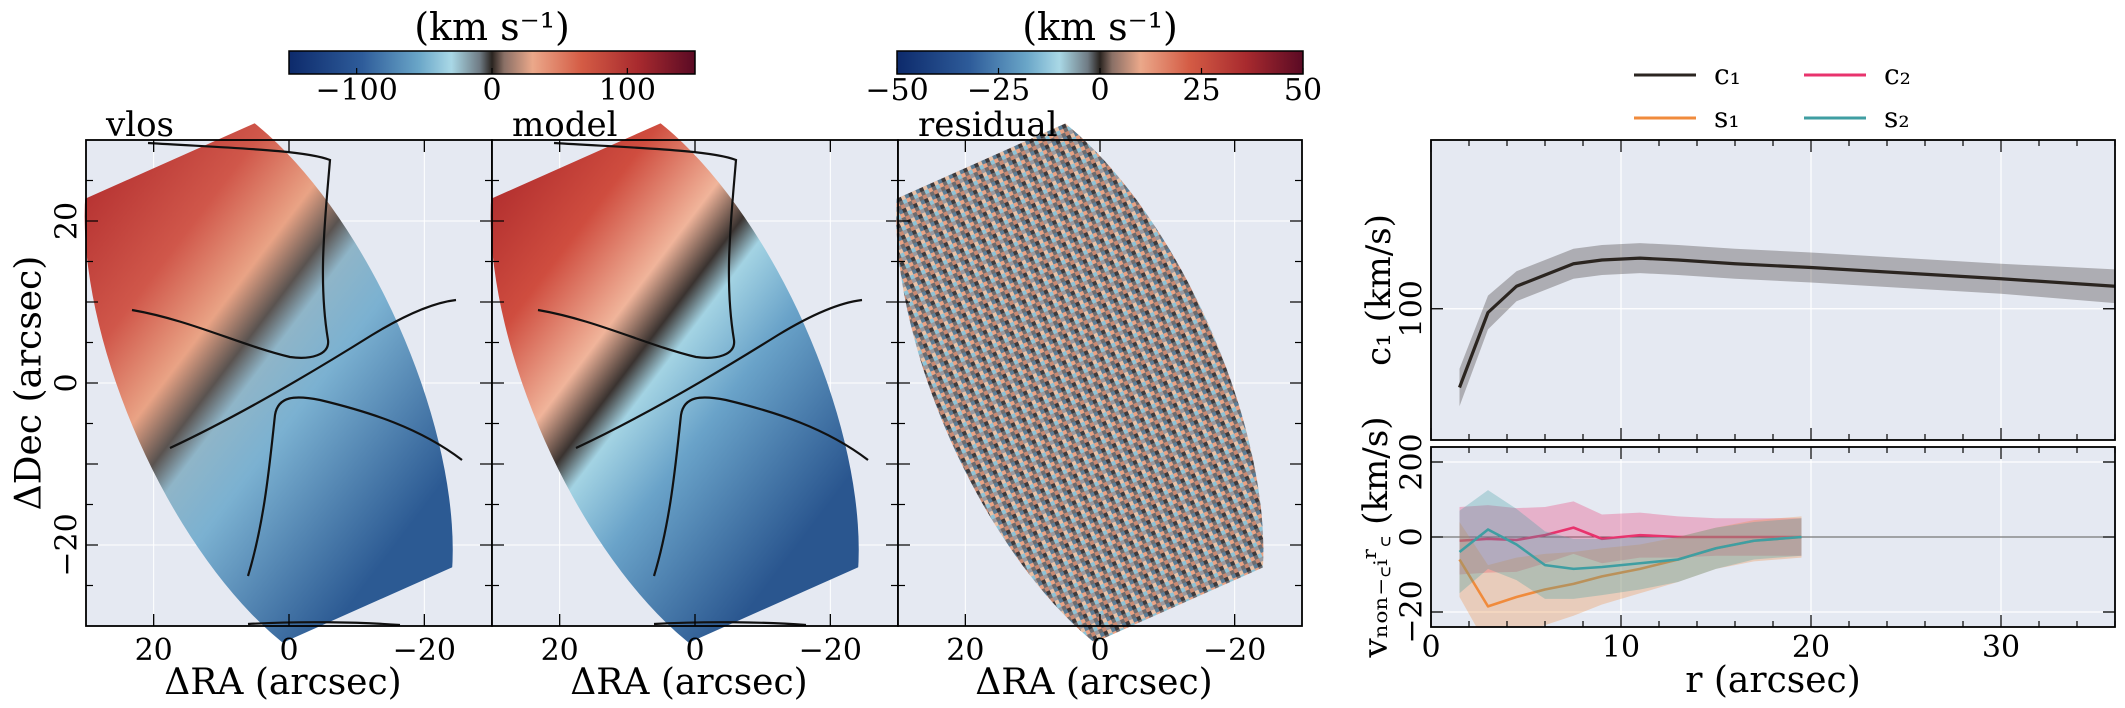  Describe the element at coordinates (1621, 647) in the screenshot. I see `x-tick-label: 10` at that location.